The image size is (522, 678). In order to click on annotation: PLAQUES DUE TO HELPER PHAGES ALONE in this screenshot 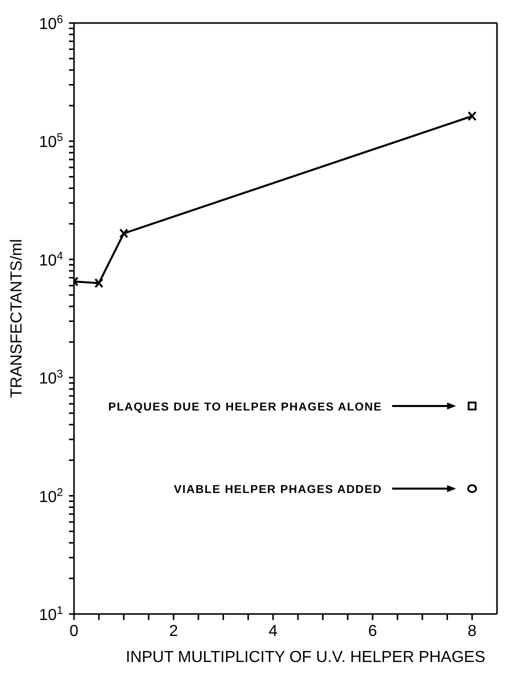, I will do `click(245, 408)`.